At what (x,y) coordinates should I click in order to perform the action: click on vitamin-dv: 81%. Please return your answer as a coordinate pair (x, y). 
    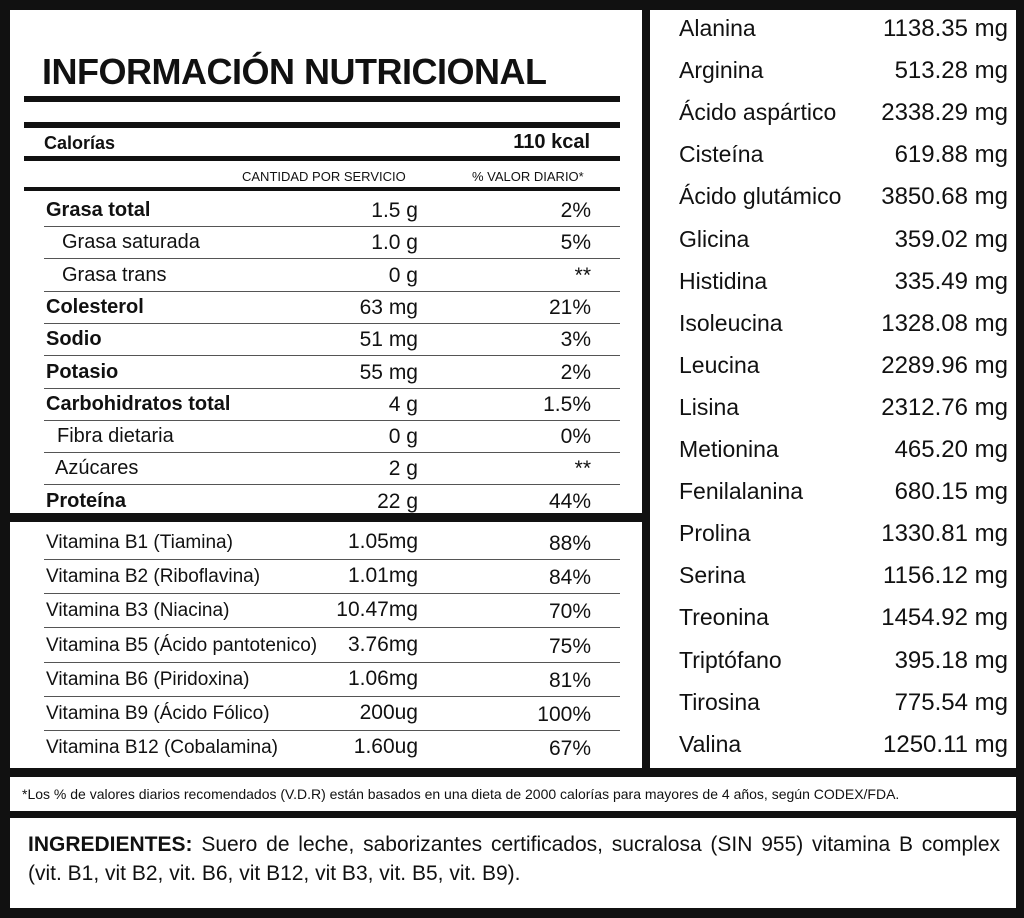
    Looking at the image, I should click on (569, 680).